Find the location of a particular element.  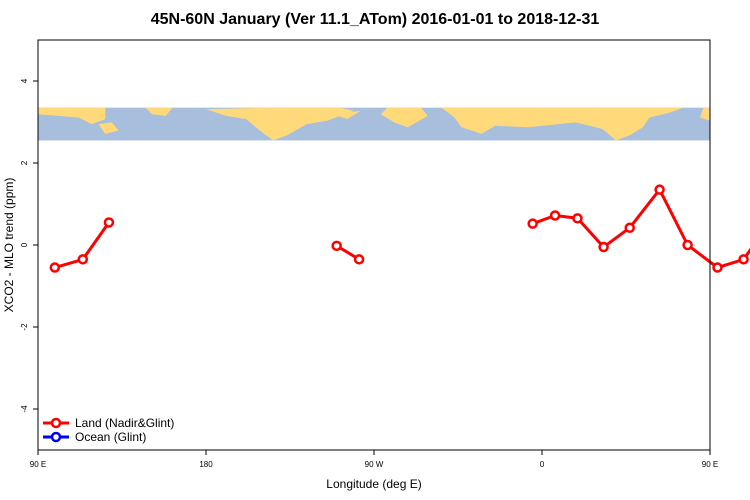

y-tick-label: -4 is located at coordinates (24, 409).